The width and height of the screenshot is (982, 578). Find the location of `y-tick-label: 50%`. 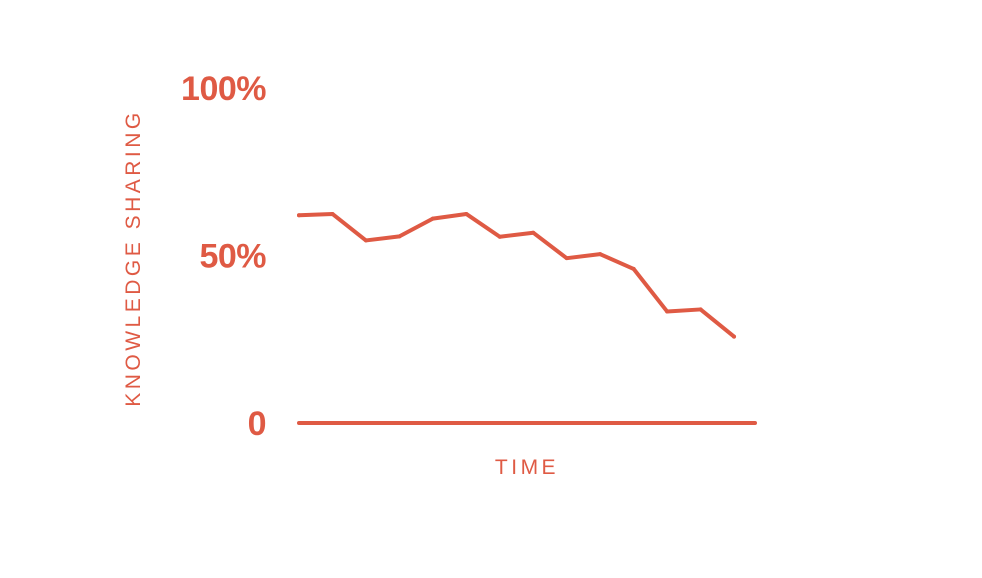

y-tick-label: 50% is located at coordinates (232, 257).